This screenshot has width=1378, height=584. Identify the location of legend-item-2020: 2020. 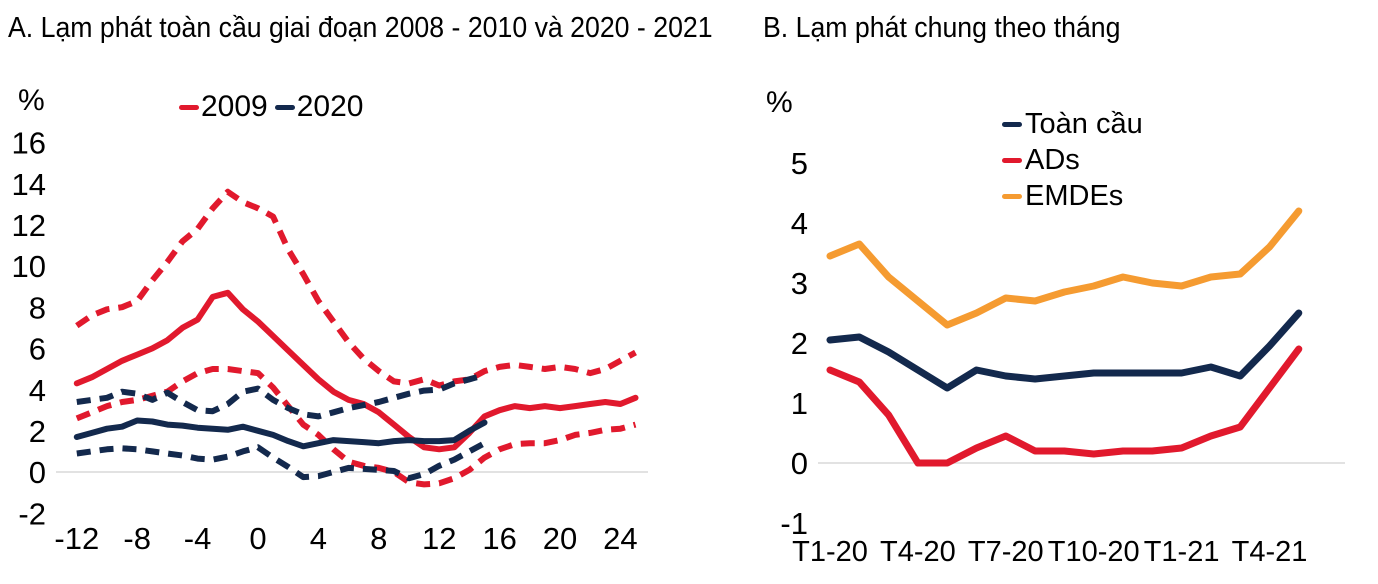
(319, 107).